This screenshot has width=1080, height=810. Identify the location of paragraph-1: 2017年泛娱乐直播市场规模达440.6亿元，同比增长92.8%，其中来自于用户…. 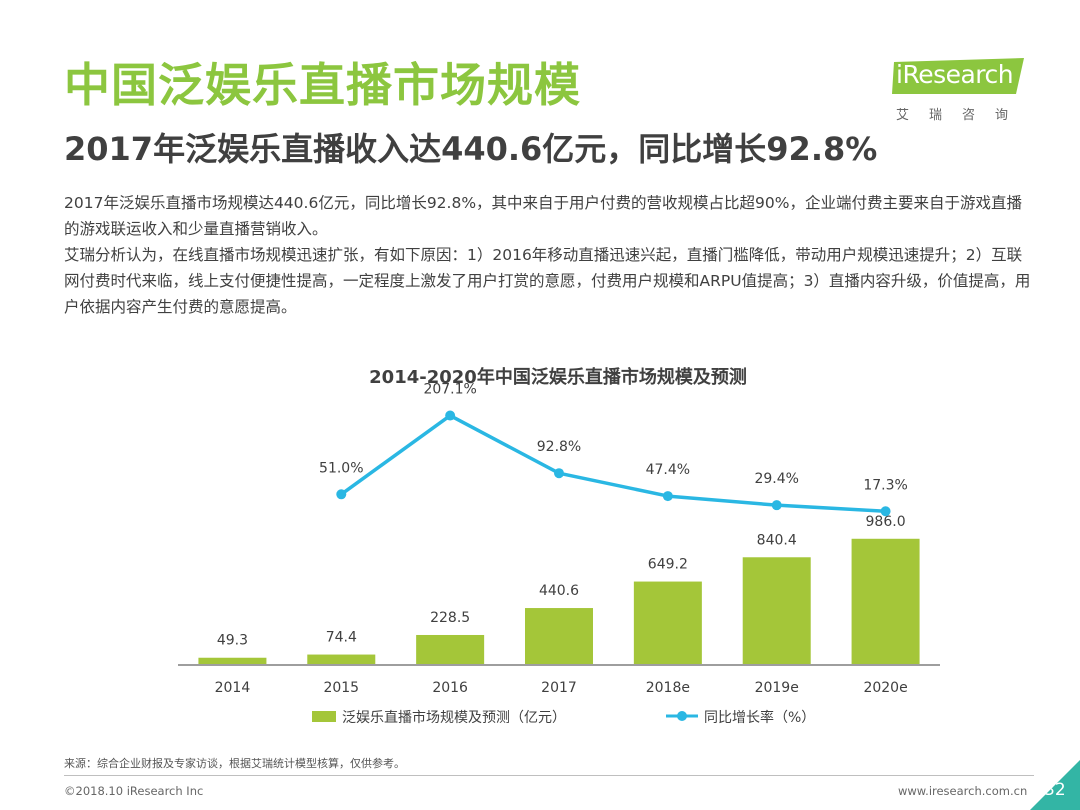
(543, 216).